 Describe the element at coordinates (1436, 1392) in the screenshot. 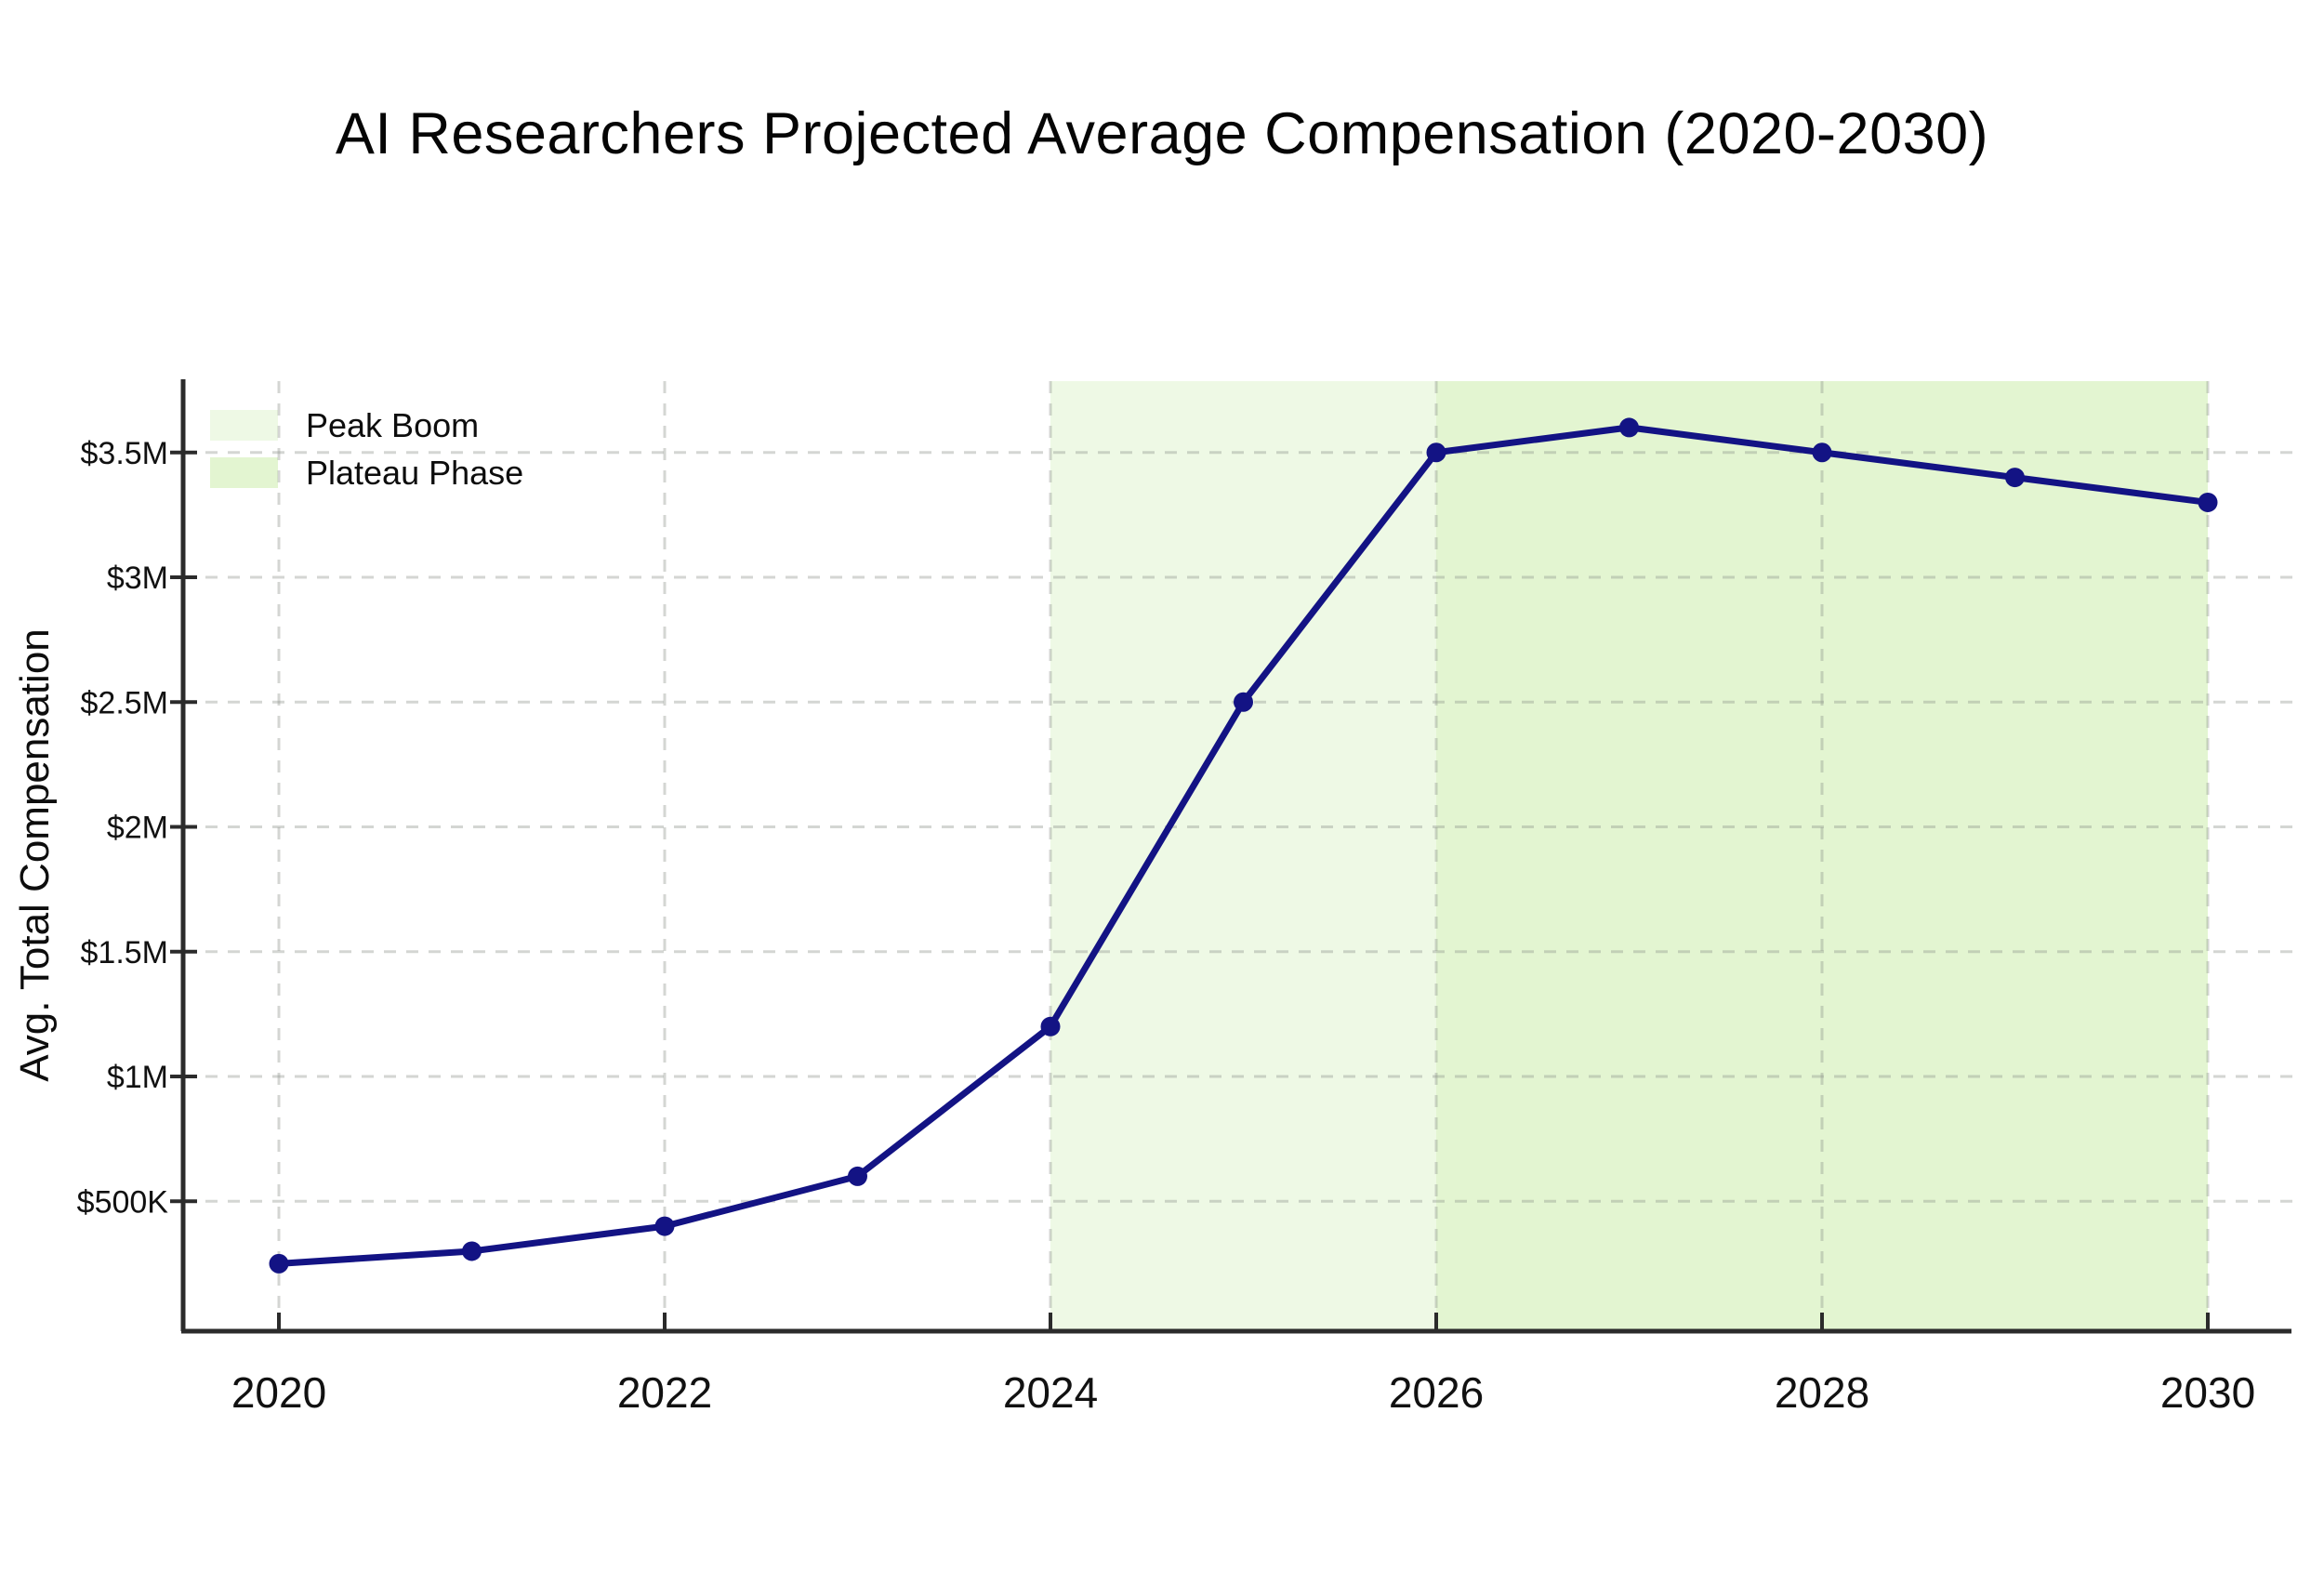

I see `x-tick-label: 2026` at that location.